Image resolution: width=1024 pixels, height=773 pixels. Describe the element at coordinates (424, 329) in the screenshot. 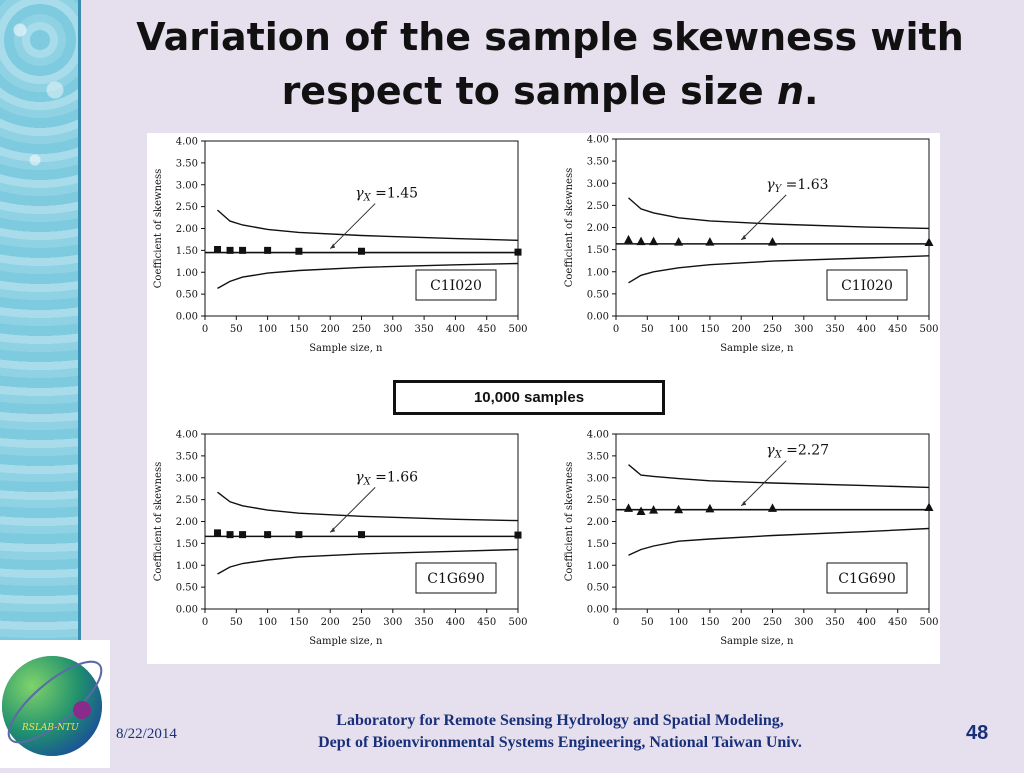

I see `x-tick-label: 350` at that location.